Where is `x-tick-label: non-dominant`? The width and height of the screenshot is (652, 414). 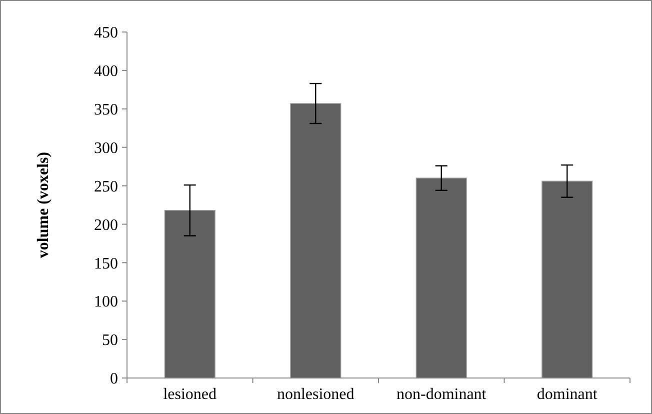
x-tick-label: non-dominant is located at coordinates (441, 394).